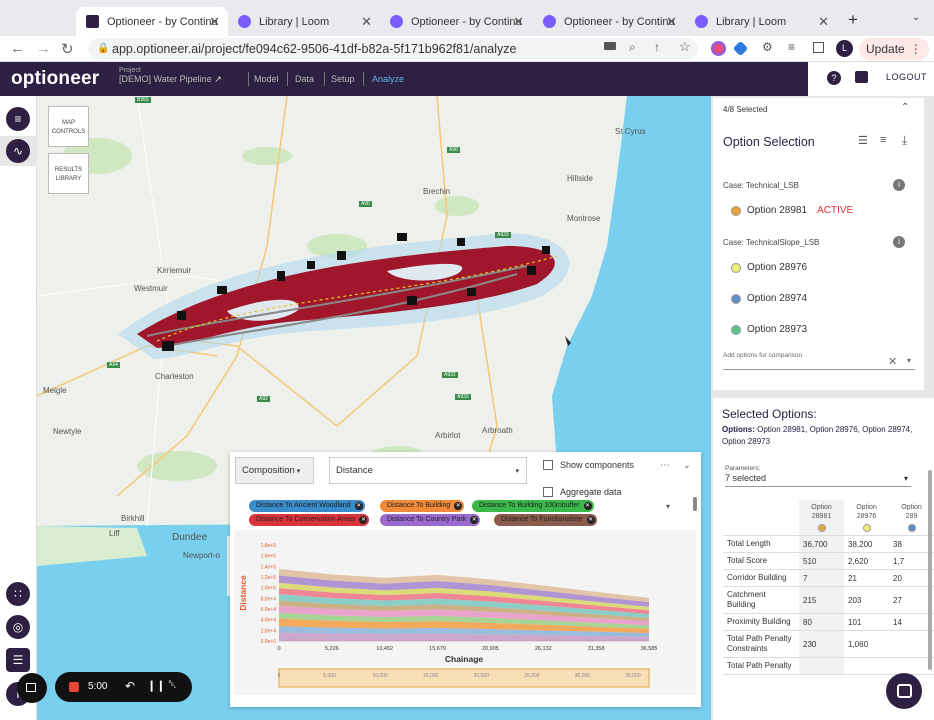  What do you see at coordinates (18, 660) in the screenshot?
I see `comment-icon: ☰` at bounding box center [18, 660].